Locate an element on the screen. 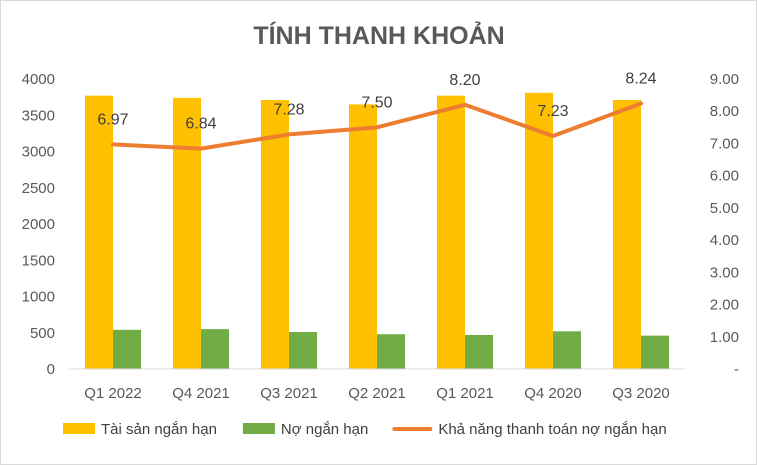  left-axis-tick-label: 4000 is located at coordinates (38, 79).